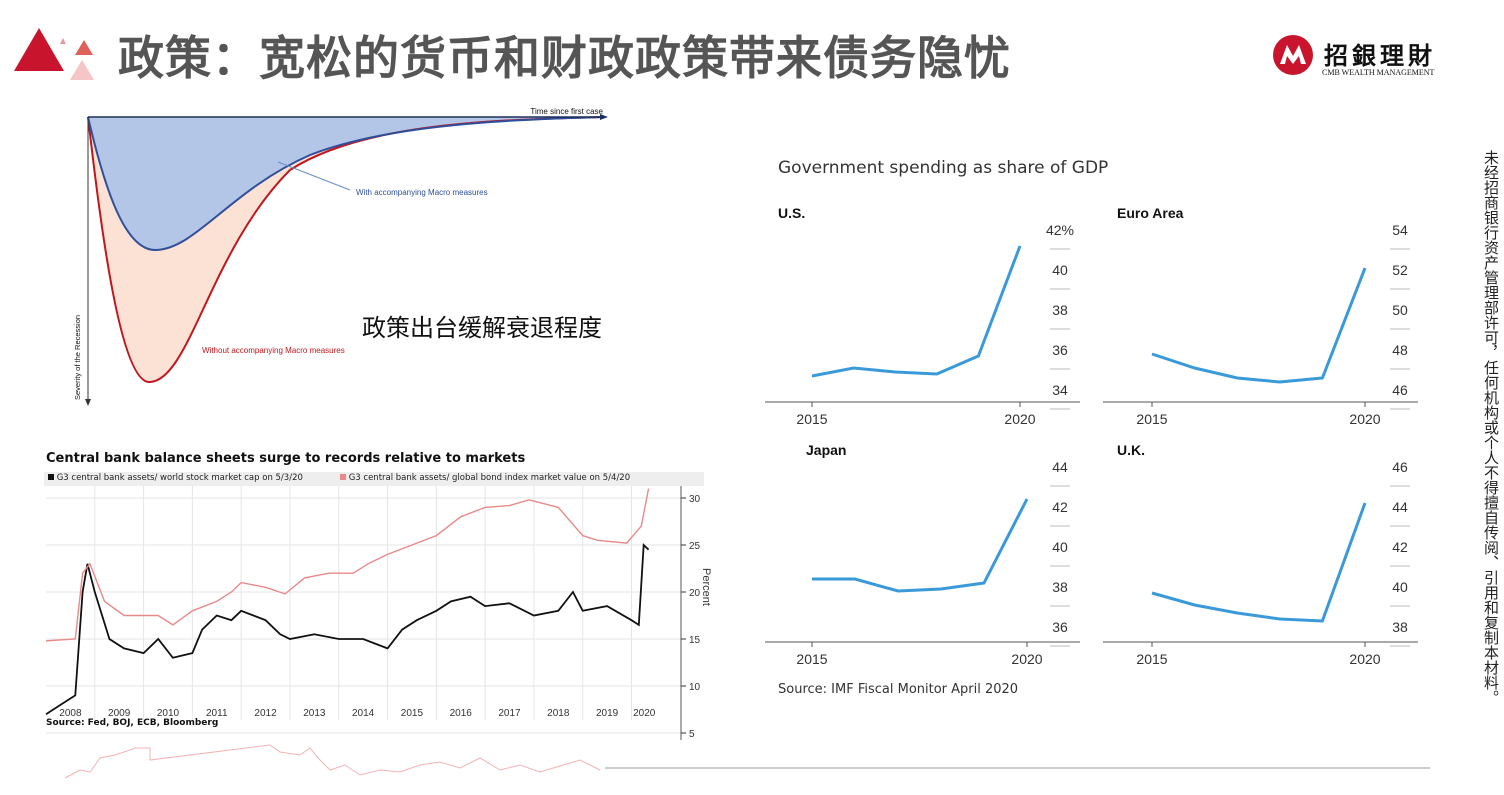 This screenshot has height=795, width=1504. What do you see at coordinates (706, 587) in the screenshot?
I see `y-axis-label: Percent` at bounding box center [706, 587].